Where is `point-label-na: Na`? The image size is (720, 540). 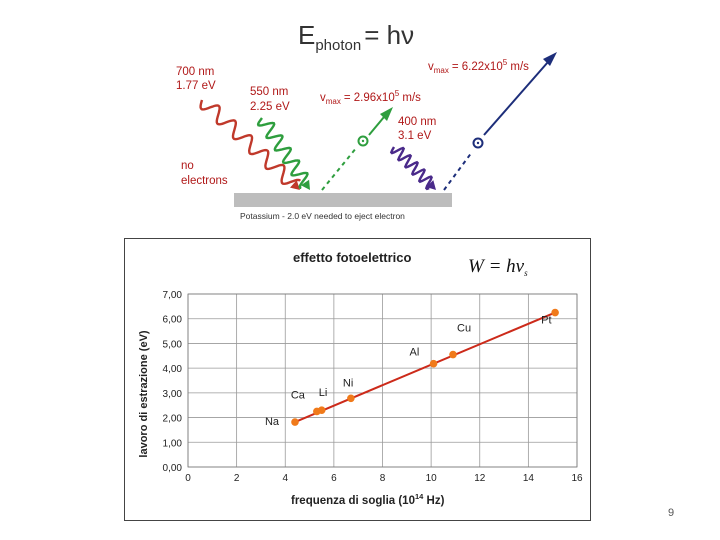 point-label-na: Na is located at coordinates (272, 422).